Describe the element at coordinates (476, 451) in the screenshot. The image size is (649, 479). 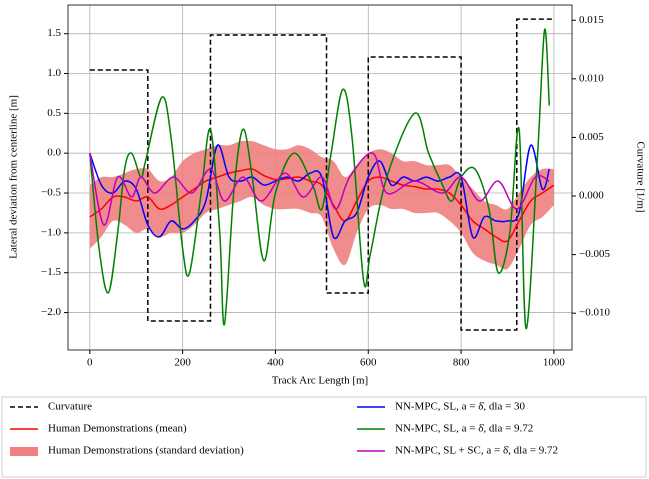
I see `legend-label: NN-MPC, SL + SC, a = δ̇, dla = 9.72` at that location.